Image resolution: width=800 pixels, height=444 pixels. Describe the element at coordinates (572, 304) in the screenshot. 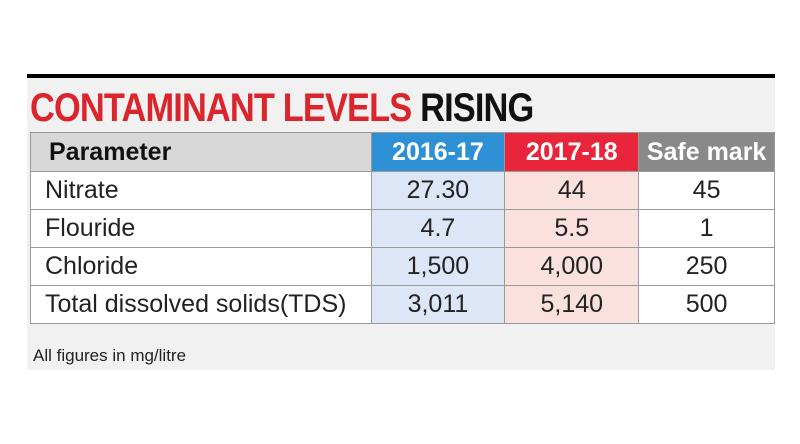

I see `cell-2017-18: 5,140` at that location.